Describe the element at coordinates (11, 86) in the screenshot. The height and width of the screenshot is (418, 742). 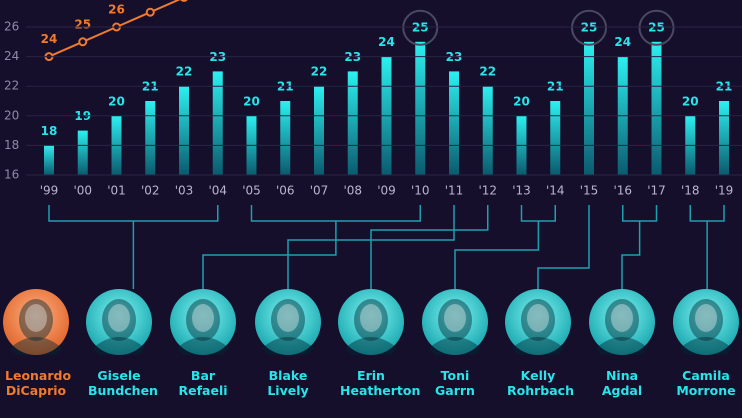
I see `y-tick-label: 22` at that location.